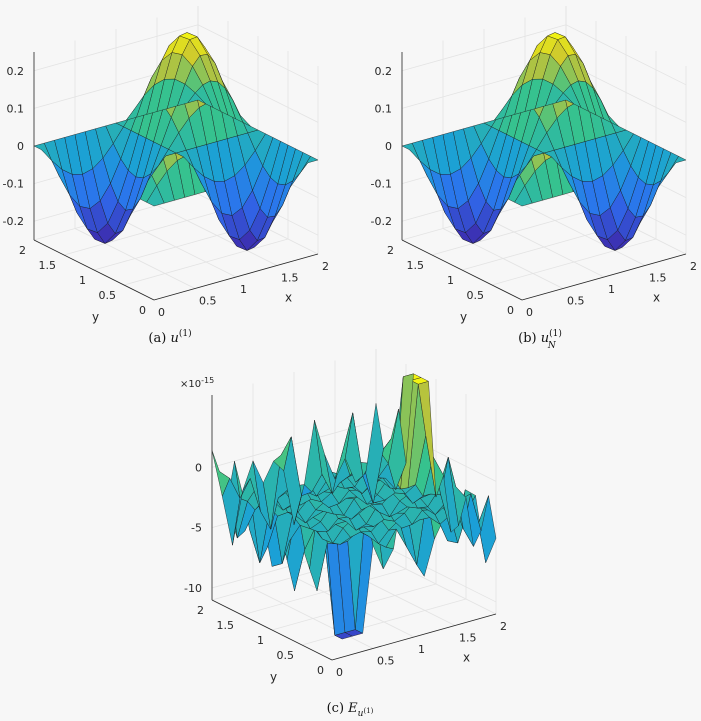  Describe the element at coordinates (350, 710) in the screenshot. I see `caption: (c) Eu(1)` at that location.